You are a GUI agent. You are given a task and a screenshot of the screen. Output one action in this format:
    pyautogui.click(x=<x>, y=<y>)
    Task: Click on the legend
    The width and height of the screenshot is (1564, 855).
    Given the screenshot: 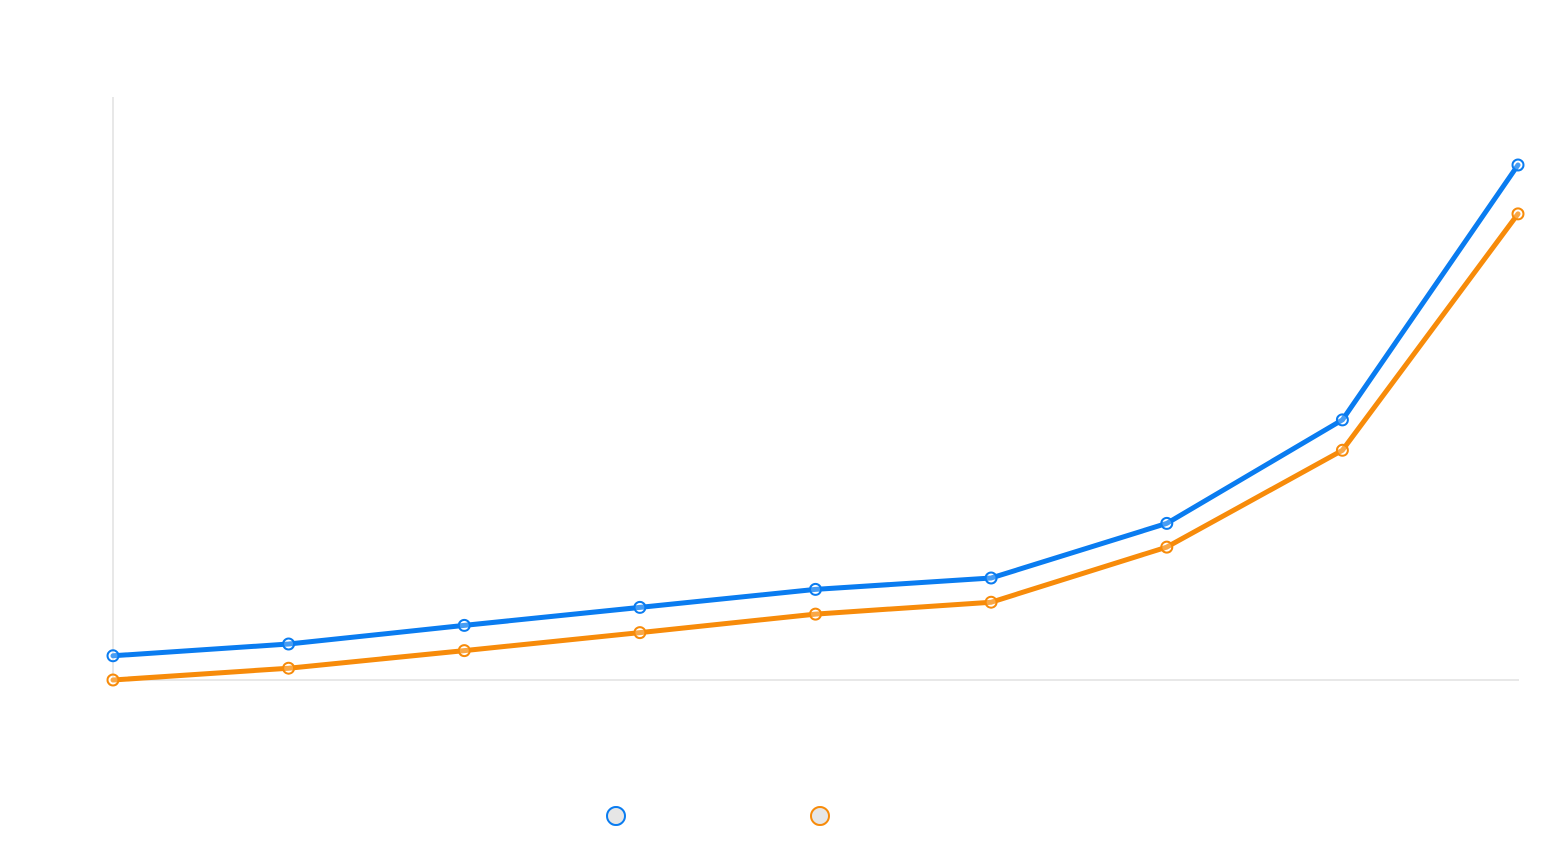 What is the action you would take?
    pyautogui.click(x=782, y=816)
    